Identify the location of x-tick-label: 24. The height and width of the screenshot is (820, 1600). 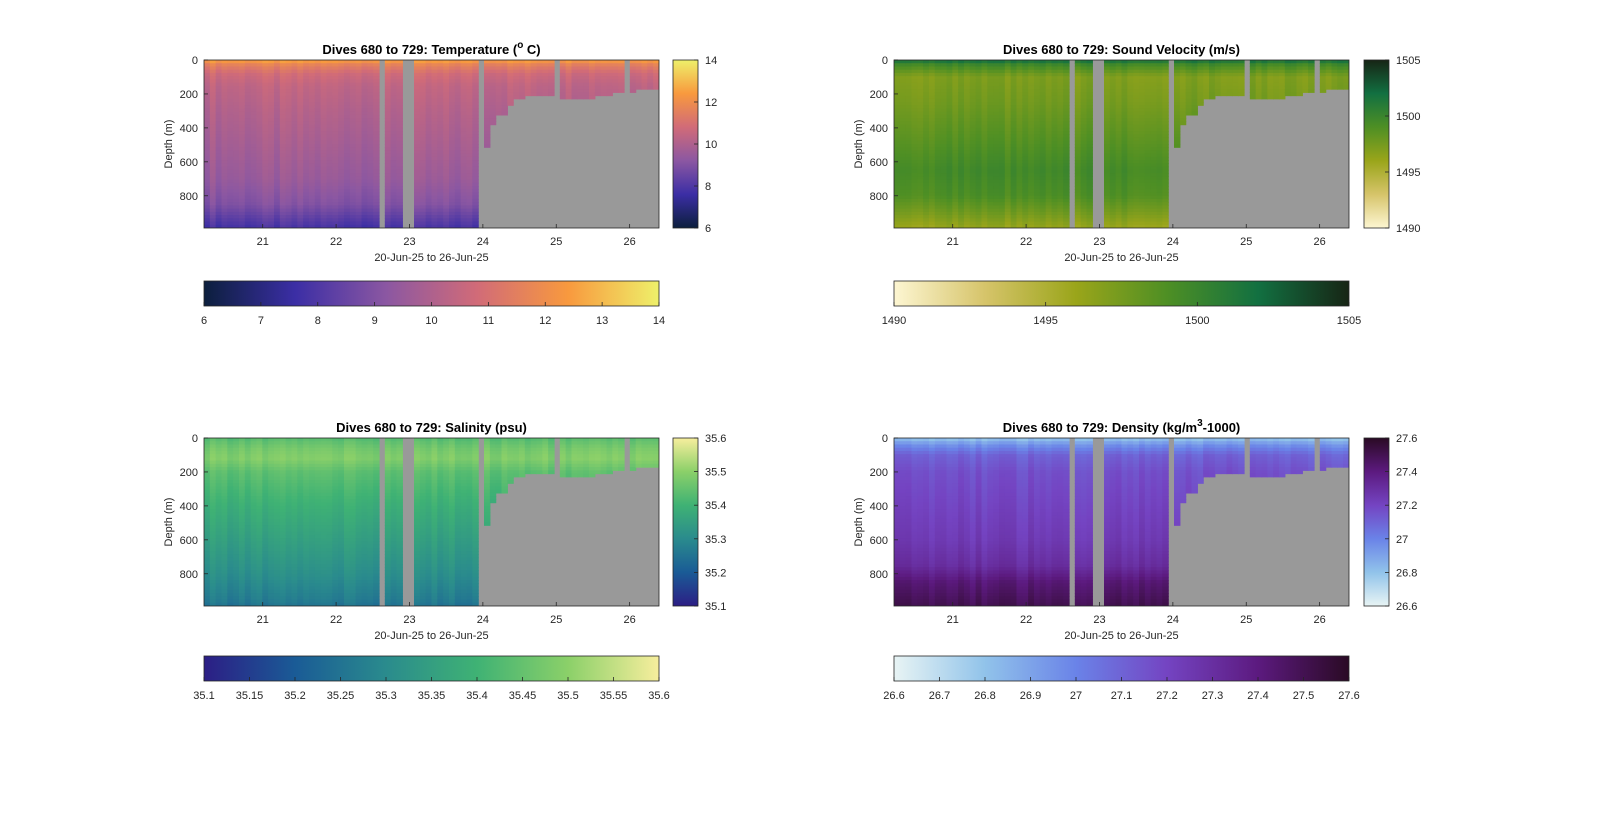
(483, 242).